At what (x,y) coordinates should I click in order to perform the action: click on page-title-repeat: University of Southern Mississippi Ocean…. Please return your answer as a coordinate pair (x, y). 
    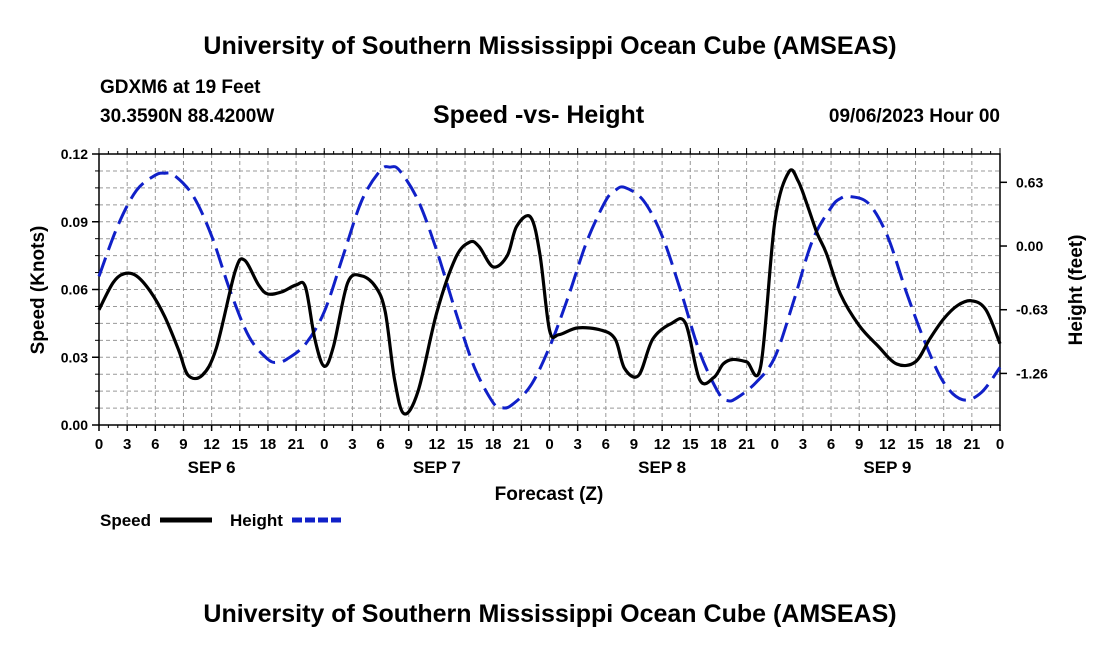
    Looking at the image, I should click on (550, 614).